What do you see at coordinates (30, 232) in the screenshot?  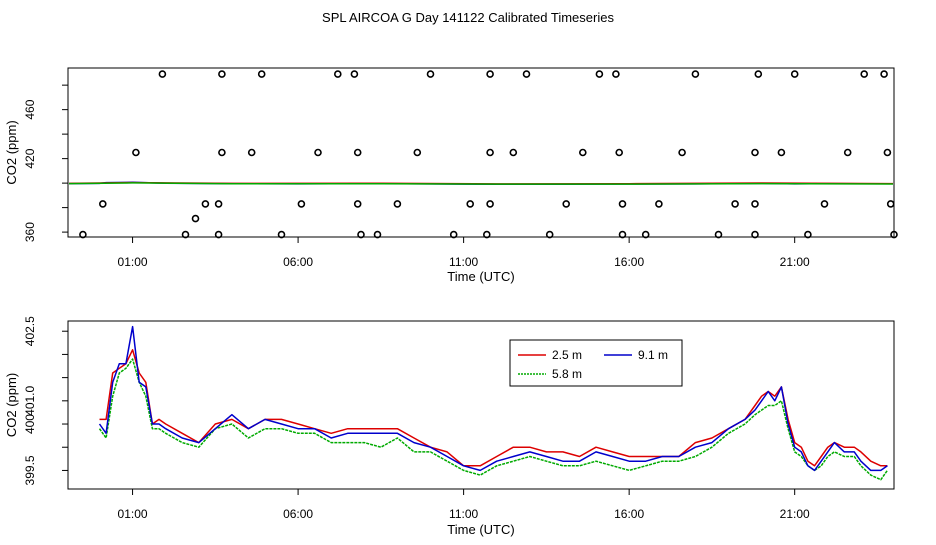 I see `y-tick-label: 360` at bounding box center [30, 232].